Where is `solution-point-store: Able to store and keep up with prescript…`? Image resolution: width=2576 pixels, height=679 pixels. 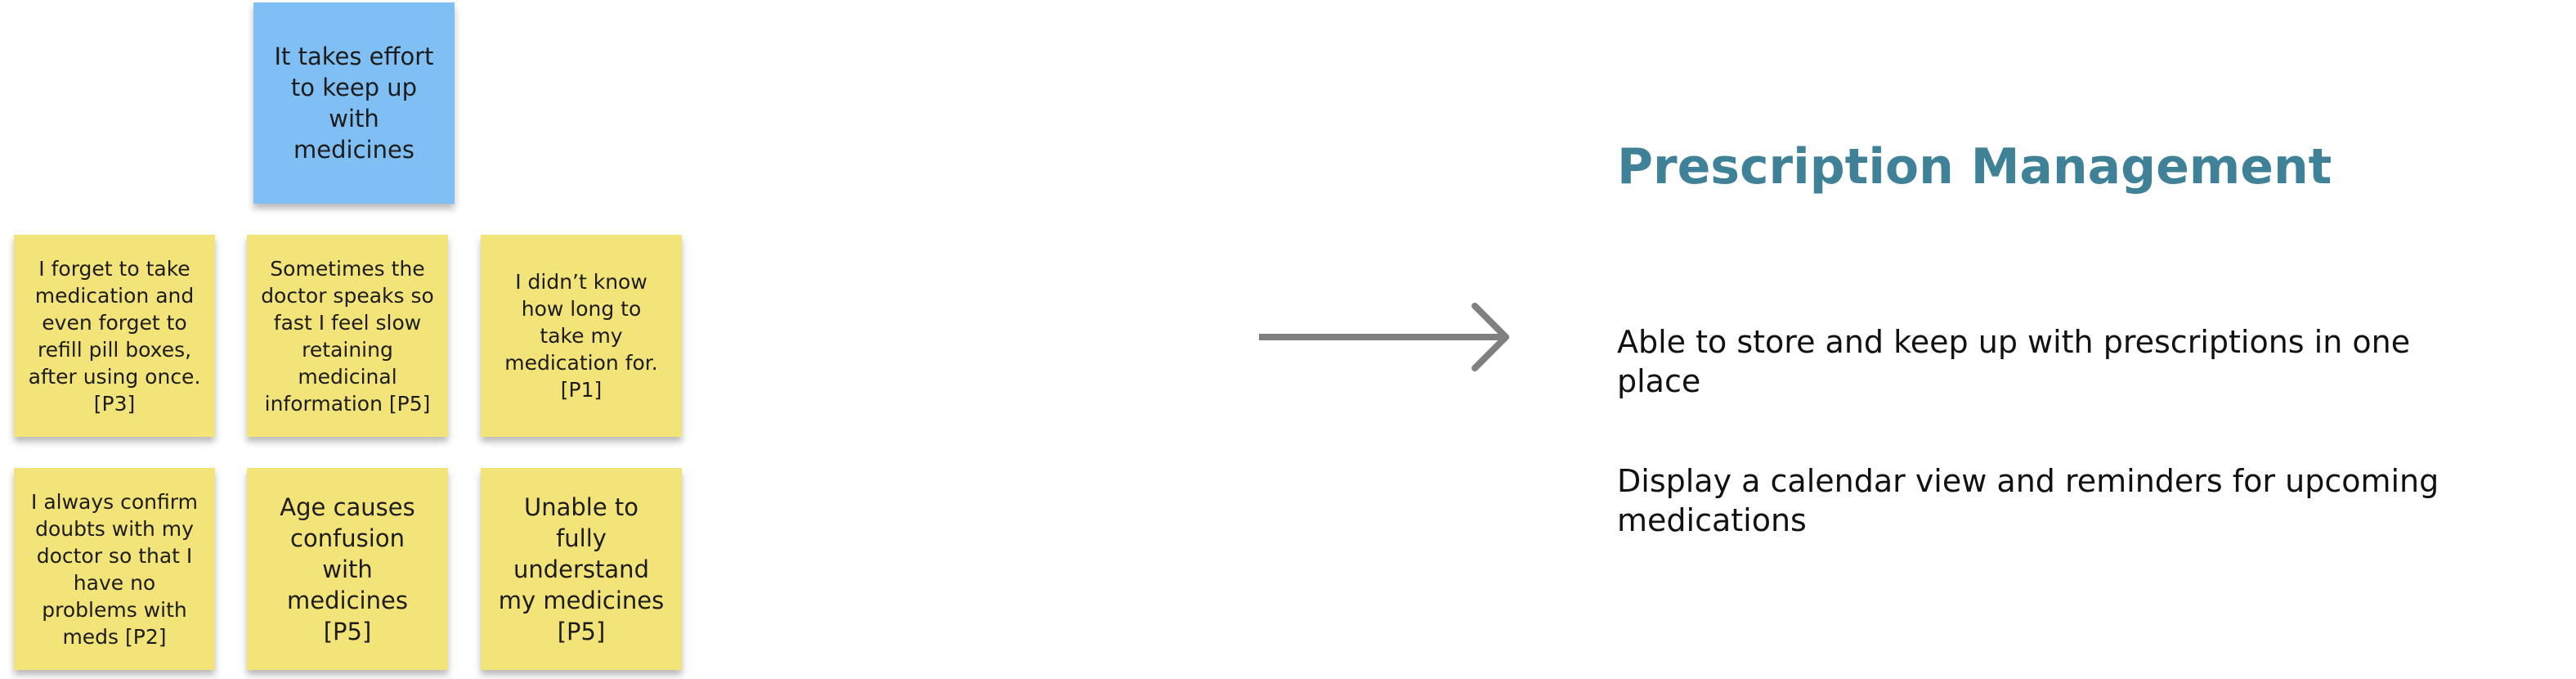 solution-point-store: Able to store and keep up with prescript… is located at coordinates (2014, 362).